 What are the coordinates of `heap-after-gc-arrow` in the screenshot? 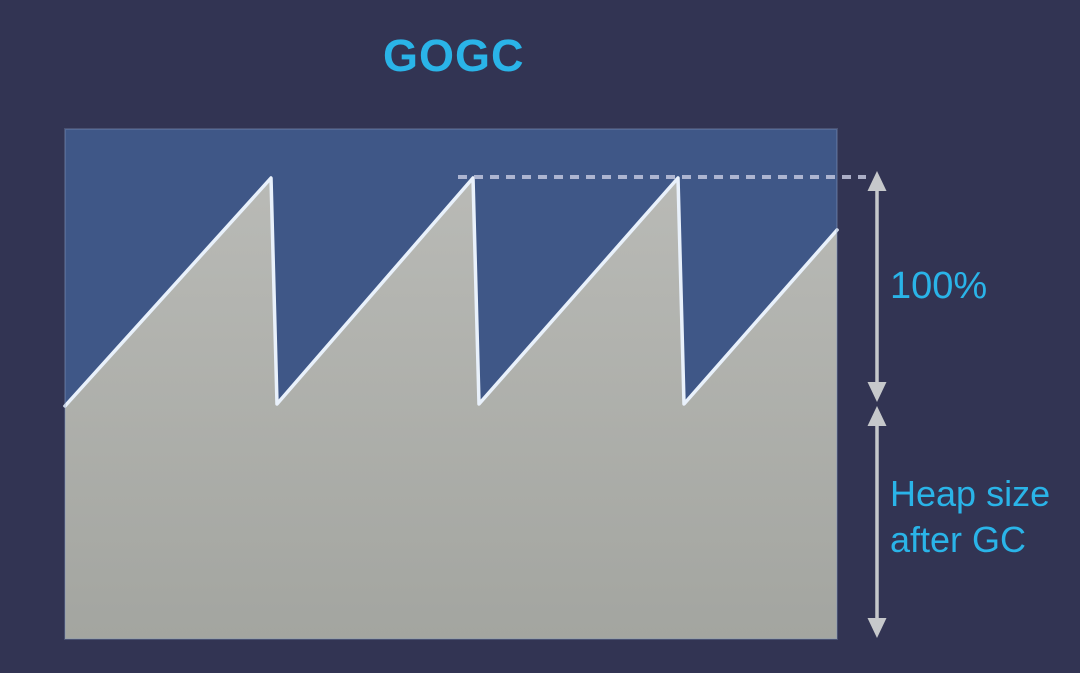 It's located at (877, 522).